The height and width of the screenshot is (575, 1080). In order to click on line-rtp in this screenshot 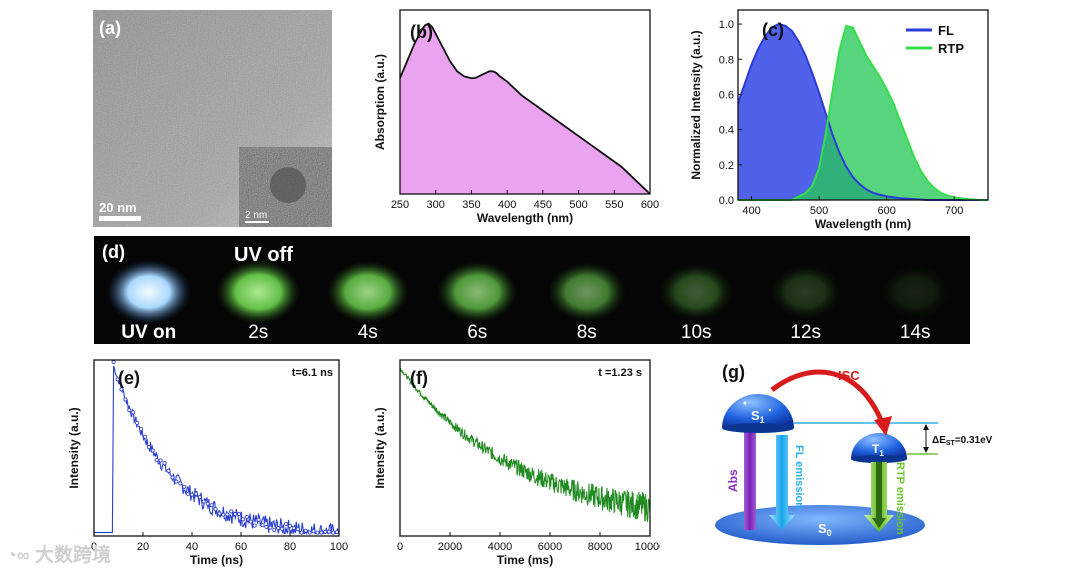, I will do `click(863, 112)`.